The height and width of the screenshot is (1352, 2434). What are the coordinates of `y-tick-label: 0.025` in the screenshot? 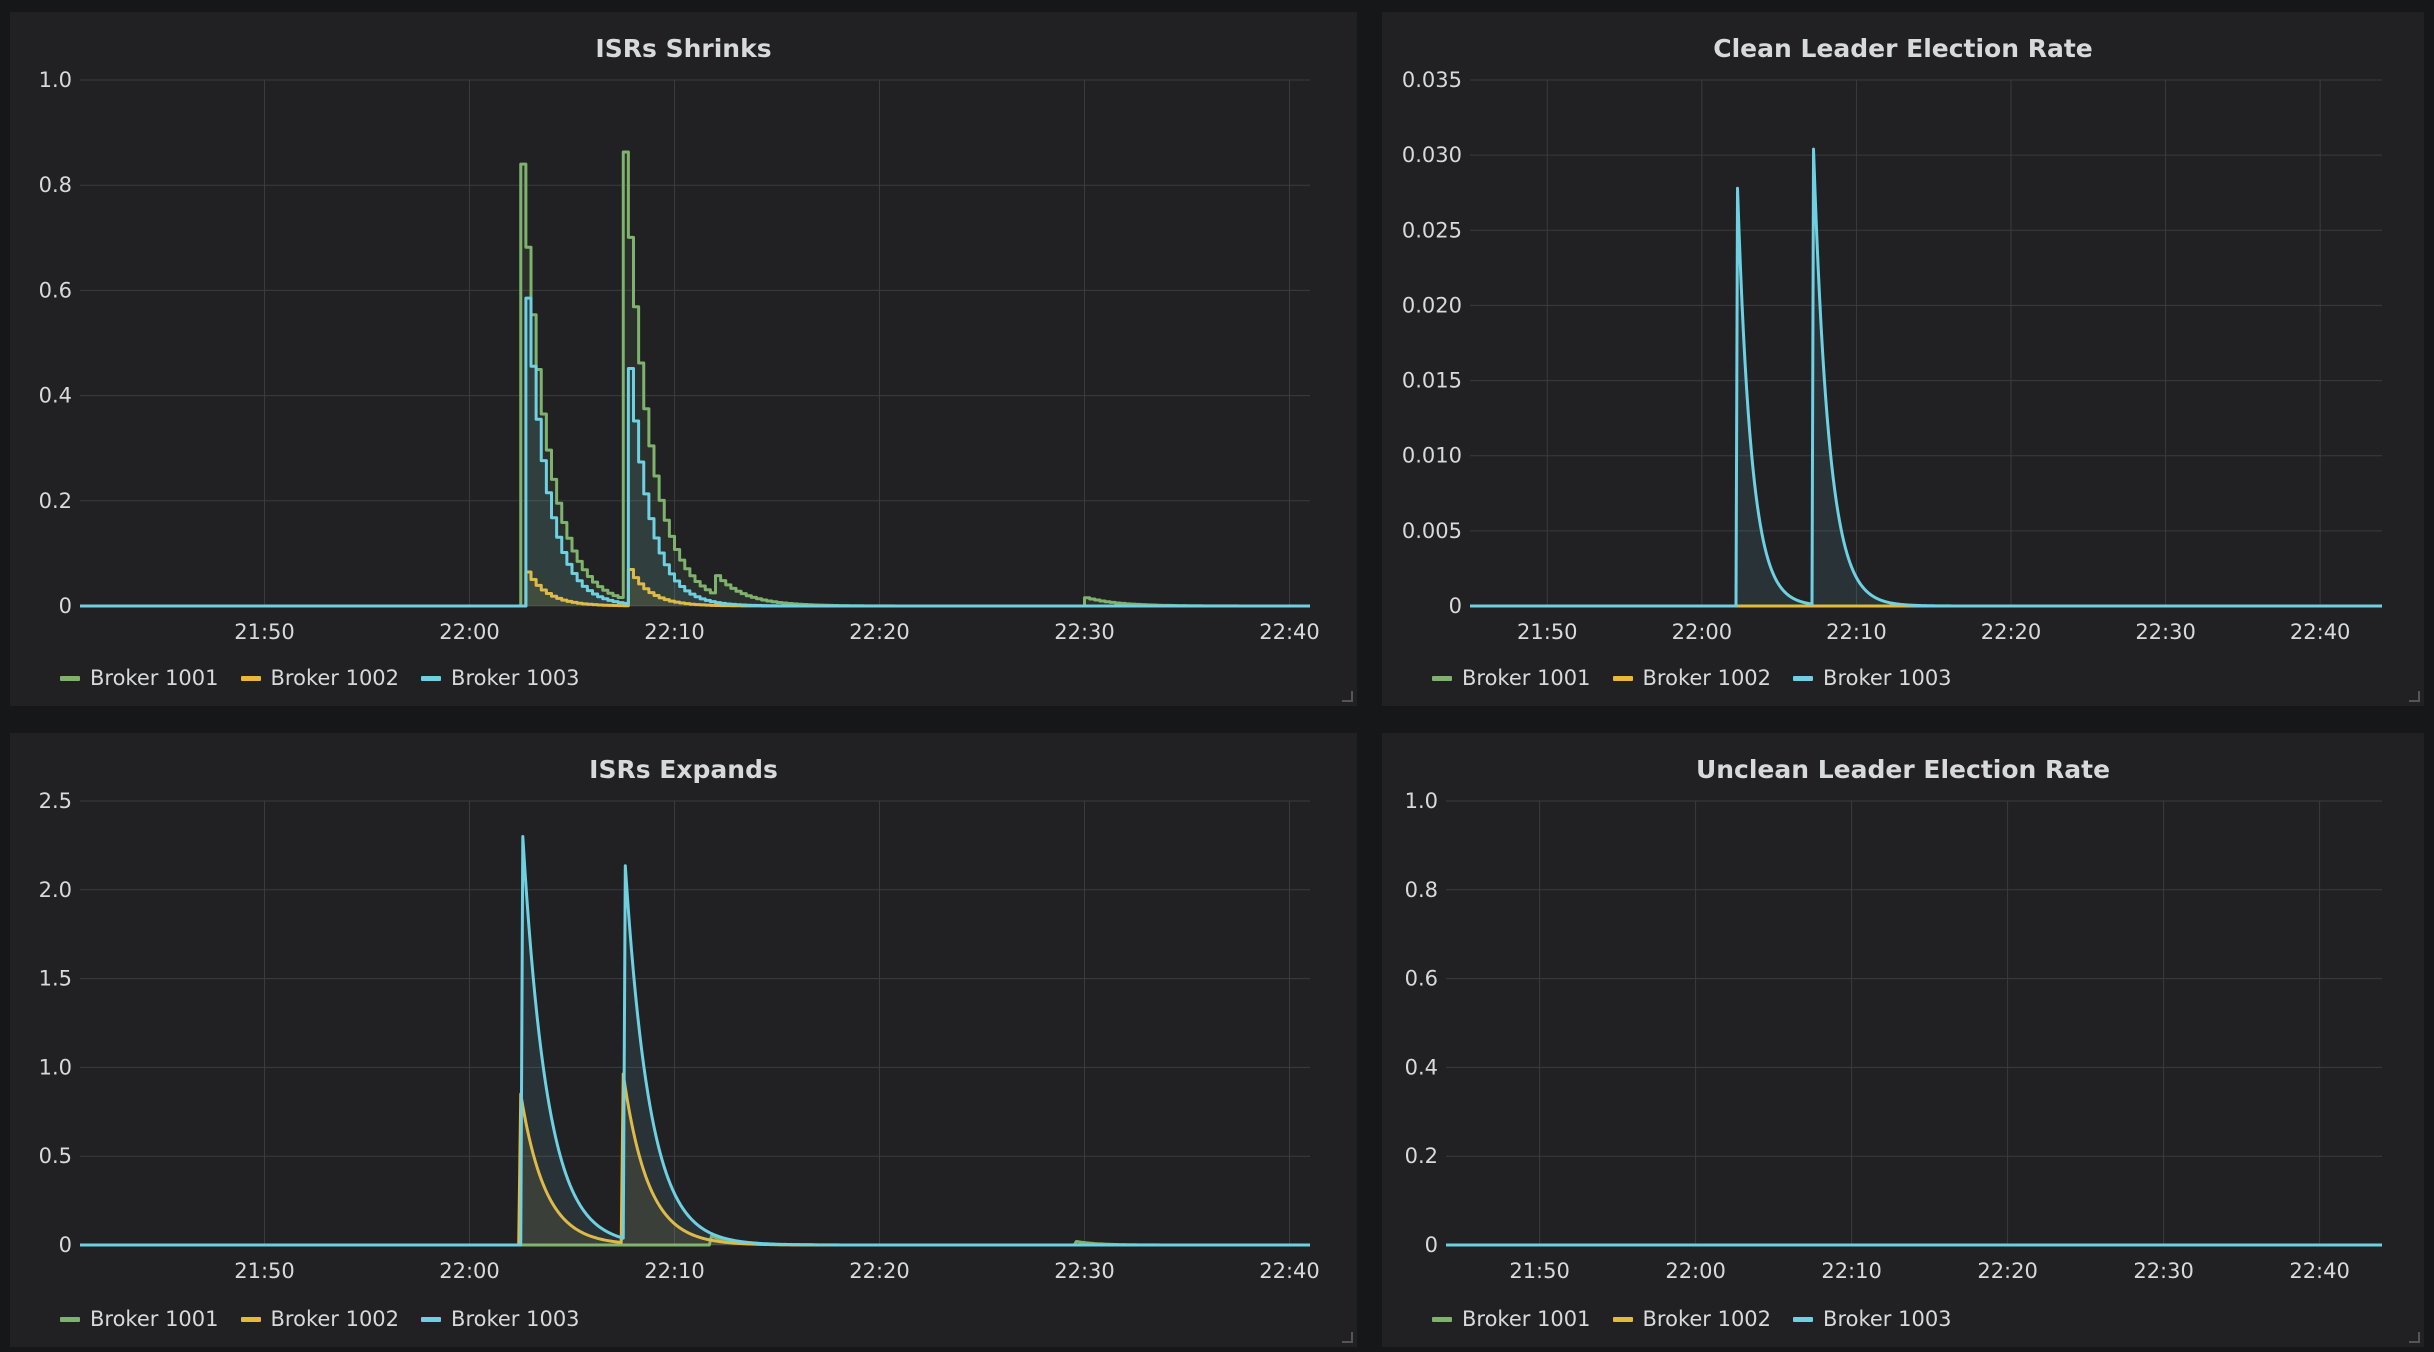 It's located at (1432, 230).